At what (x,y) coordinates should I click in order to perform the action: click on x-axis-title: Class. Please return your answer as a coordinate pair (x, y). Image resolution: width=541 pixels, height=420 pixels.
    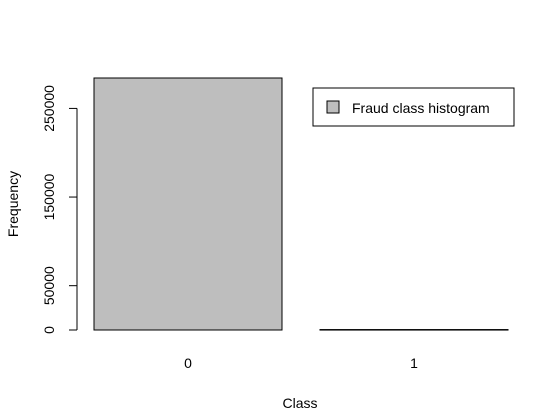
    Looking at the image, I should click on (299, 403).